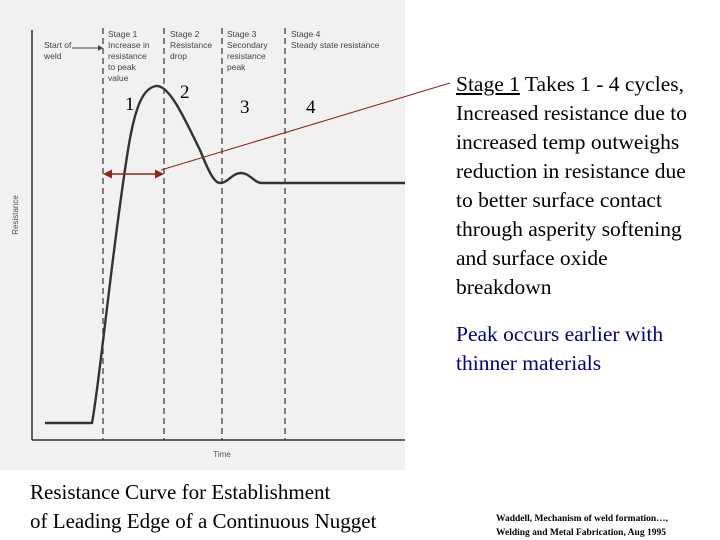 The image size is (720, 540). Describe the element at coordinates (335, 39) in the screenshot. I see `stage4-label: Stage 4 Steady state resistance` at that location.